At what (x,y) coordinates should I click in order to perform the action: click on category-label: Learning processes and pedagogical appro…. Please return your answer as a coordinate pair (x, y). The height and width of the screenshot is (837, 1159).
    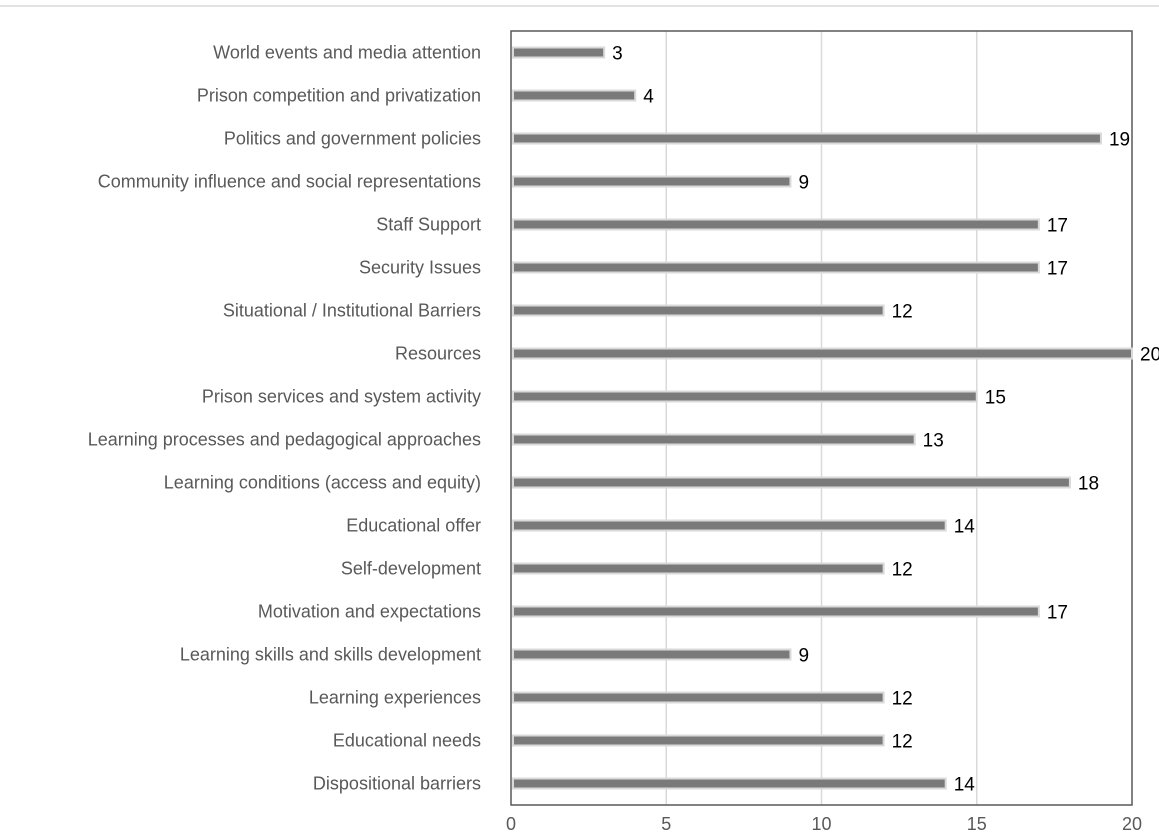
    Looking at the image, I should click on (284, 440).